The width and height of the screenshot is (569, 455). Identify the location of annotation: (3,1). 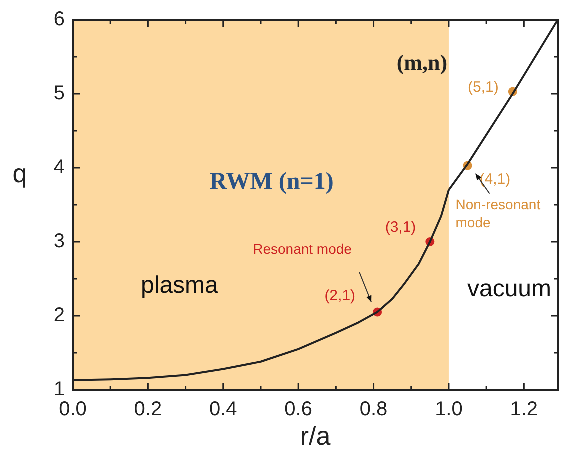
(400, 227).